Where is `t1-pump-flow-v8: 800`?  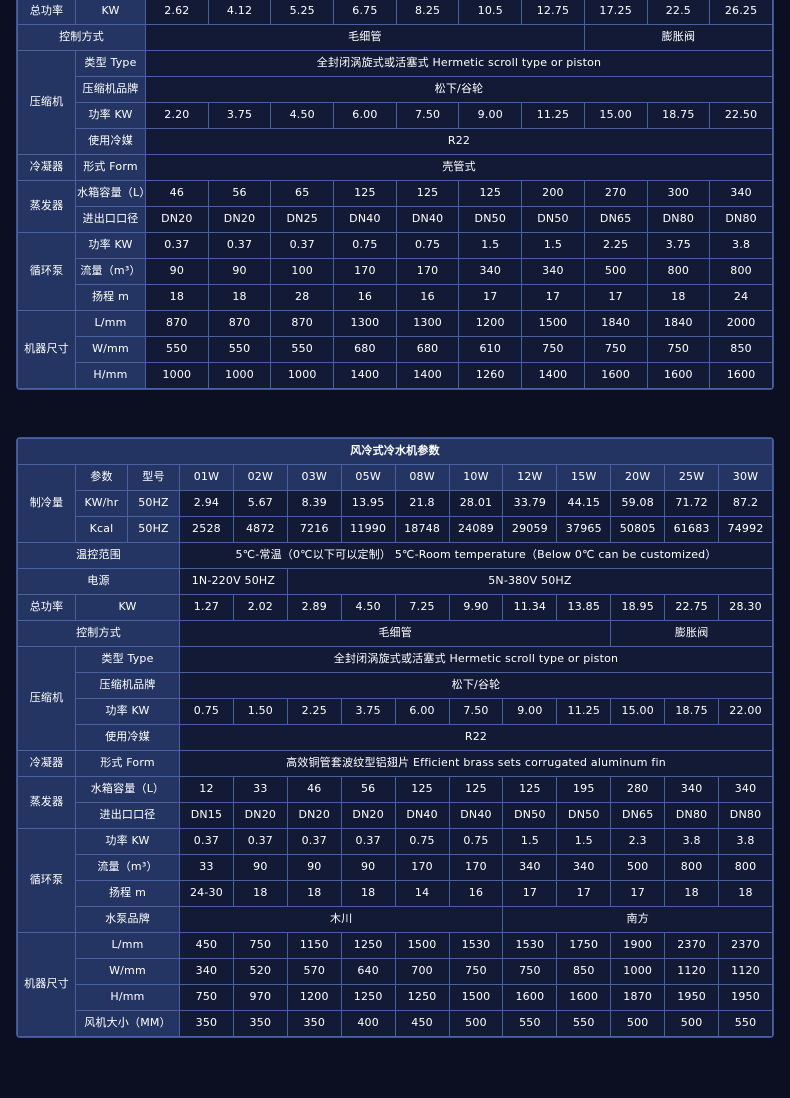
t1-pump-flow-v8: 800 is located at coordinates (678, 271).